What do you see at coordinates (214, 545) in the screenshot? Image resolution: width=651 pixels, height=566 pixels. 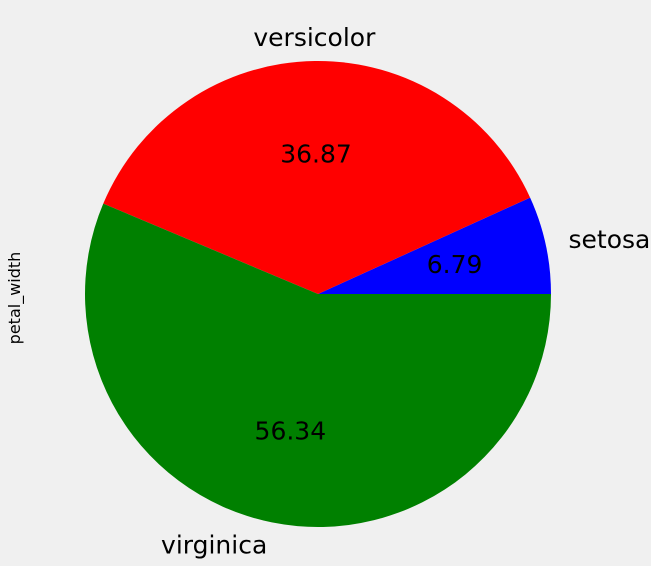 I see `slice-label-virginica: virginica` at bounding box center [214, 545].